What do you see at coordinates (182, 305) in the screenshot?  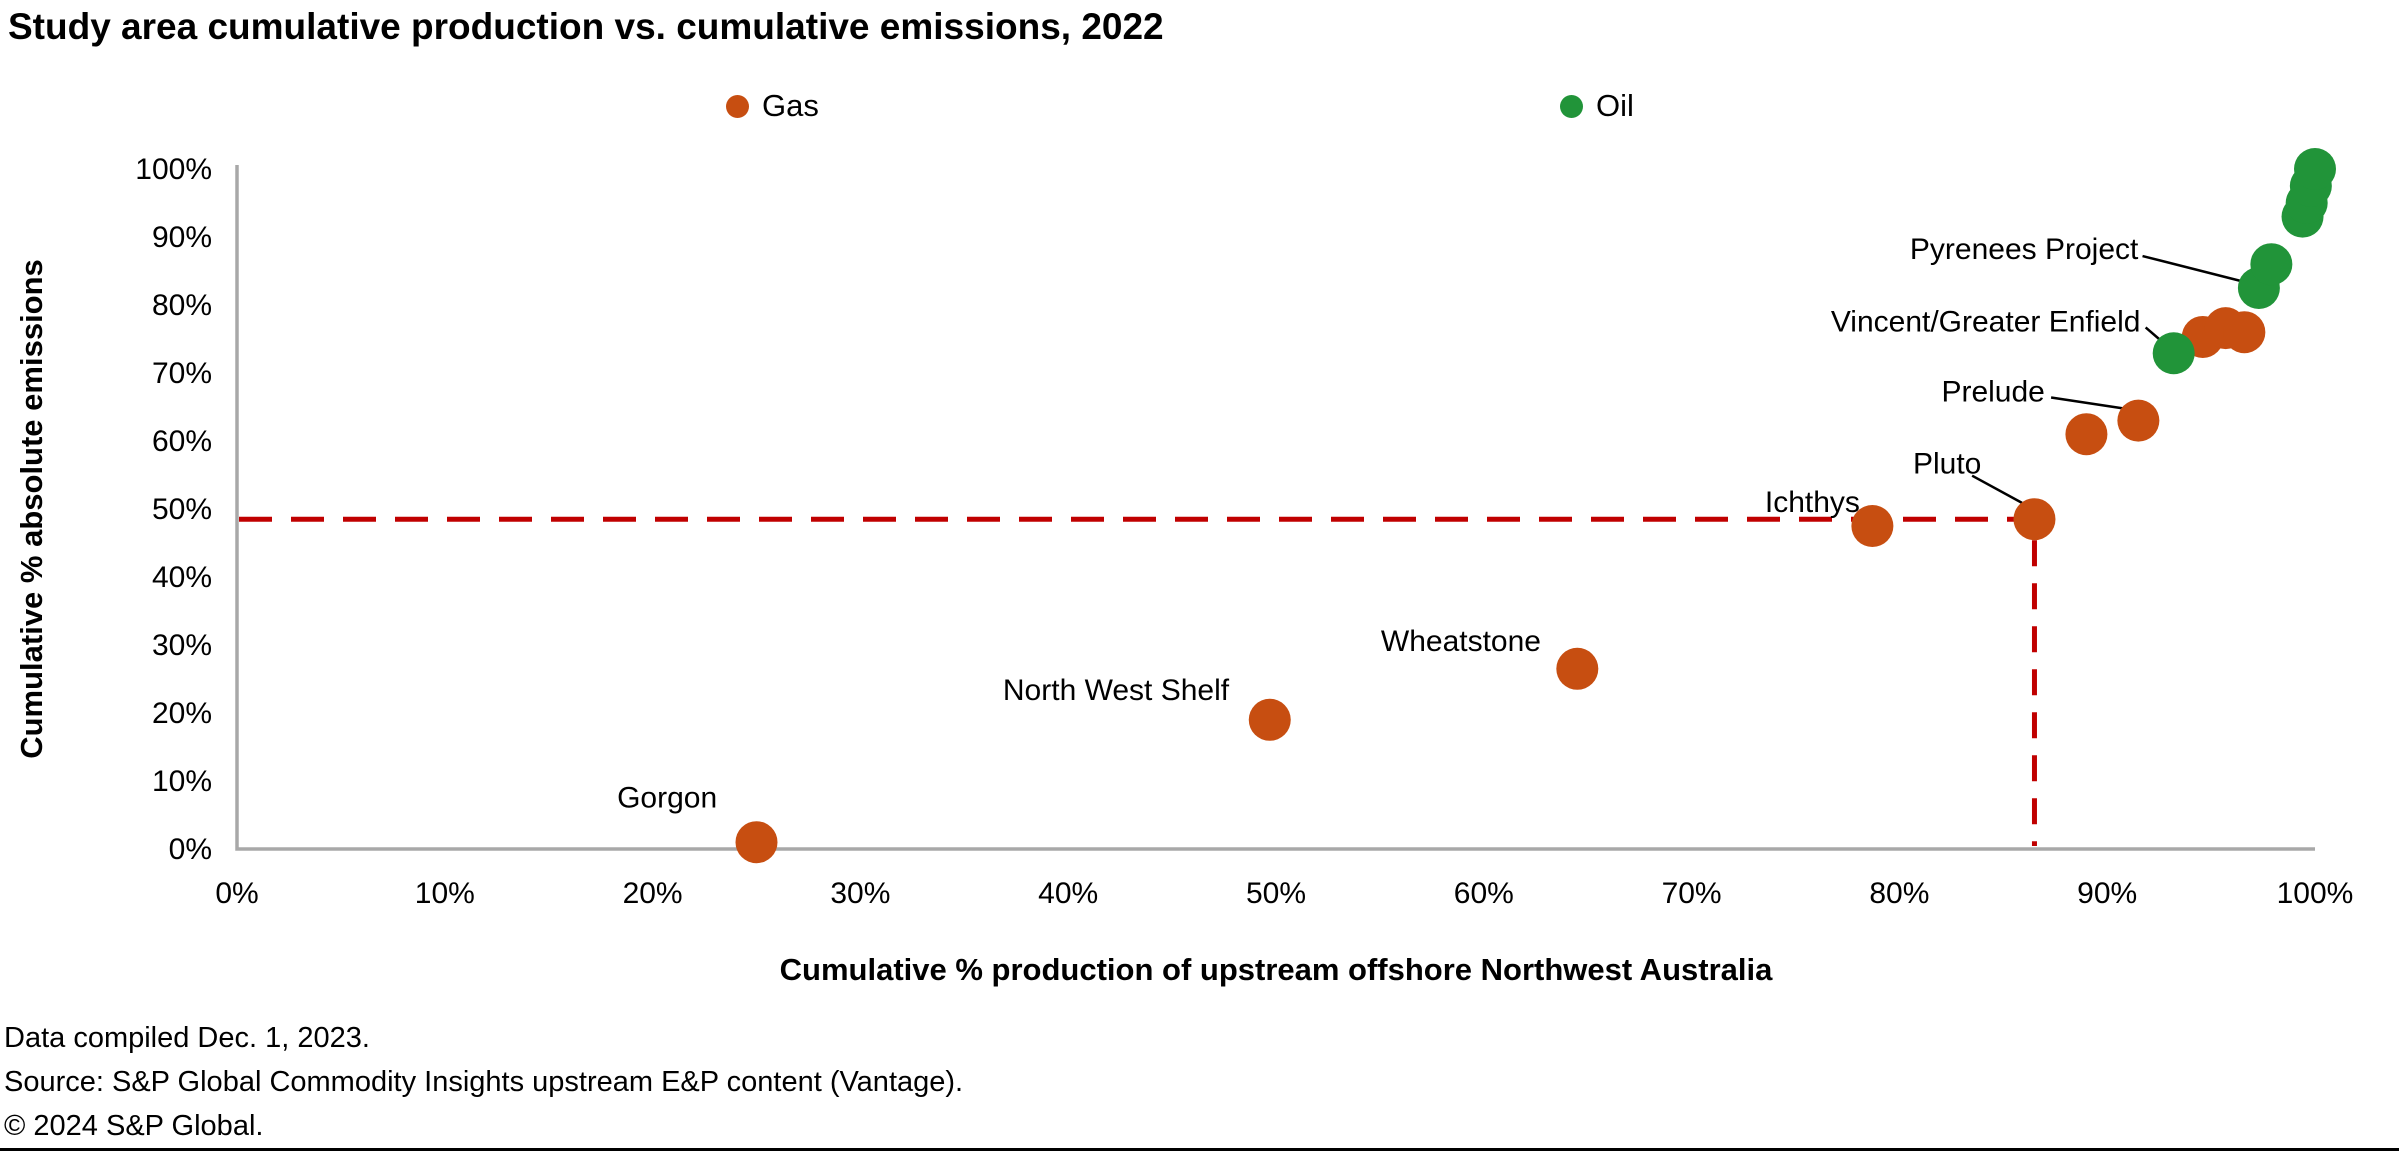 I see `y-tick-label: 80%` at bounding box center [182, 305].